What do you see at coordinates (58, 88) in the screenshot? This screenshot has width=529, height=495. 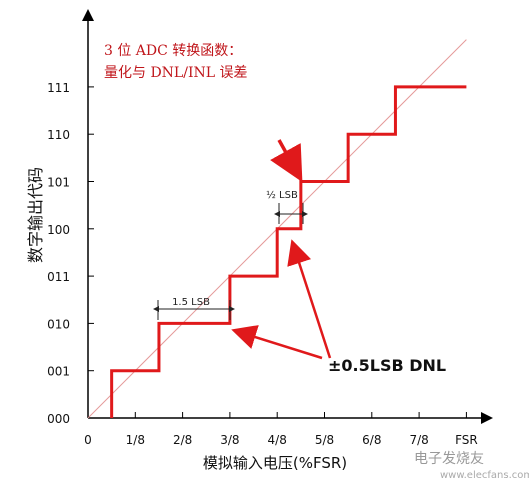 I see `y-tick-label: 111` at bounding box center [58, 88].